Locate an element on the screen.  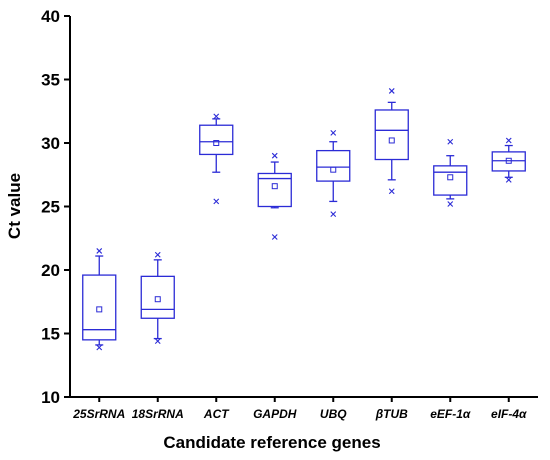
x-tick-label: eIF-4α is located at coordinates (509, 414).